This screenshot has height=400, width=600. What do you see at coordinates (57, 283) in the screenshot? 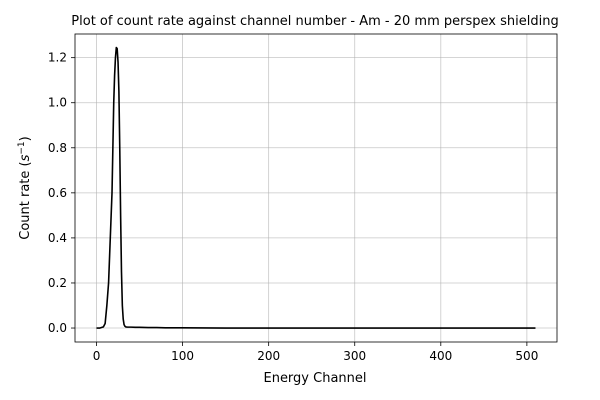
I see `y-tick-label: 0.2` at bounding box center [57, 283].